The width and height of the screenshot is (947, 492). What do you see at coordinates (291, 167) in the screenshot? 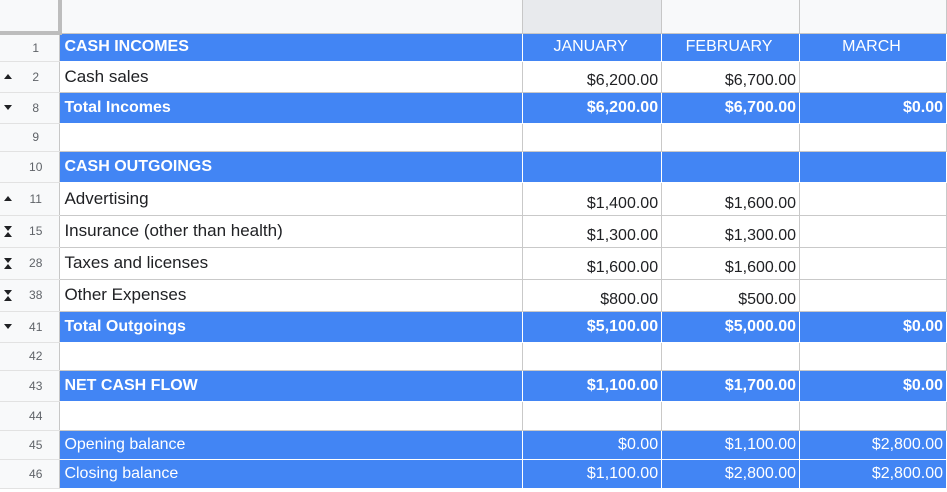
I see `cell-a10: CASH OUTGOINGS` at bounding box center [291, 167].